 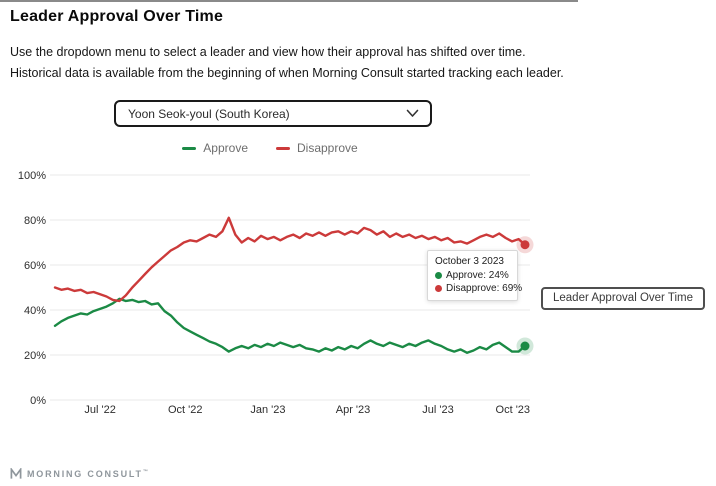 What do you see at coordinates (38, 401) in the screenshot?
I see `y-axis-tick-label: 0%` at bounding box center [38, 401].